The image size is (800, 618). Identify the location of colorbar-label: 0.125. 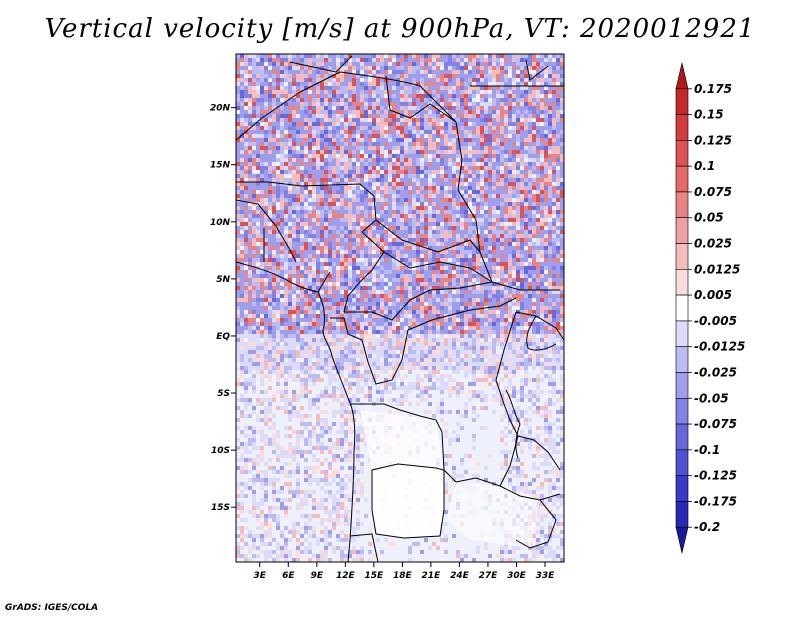
(713, 140).